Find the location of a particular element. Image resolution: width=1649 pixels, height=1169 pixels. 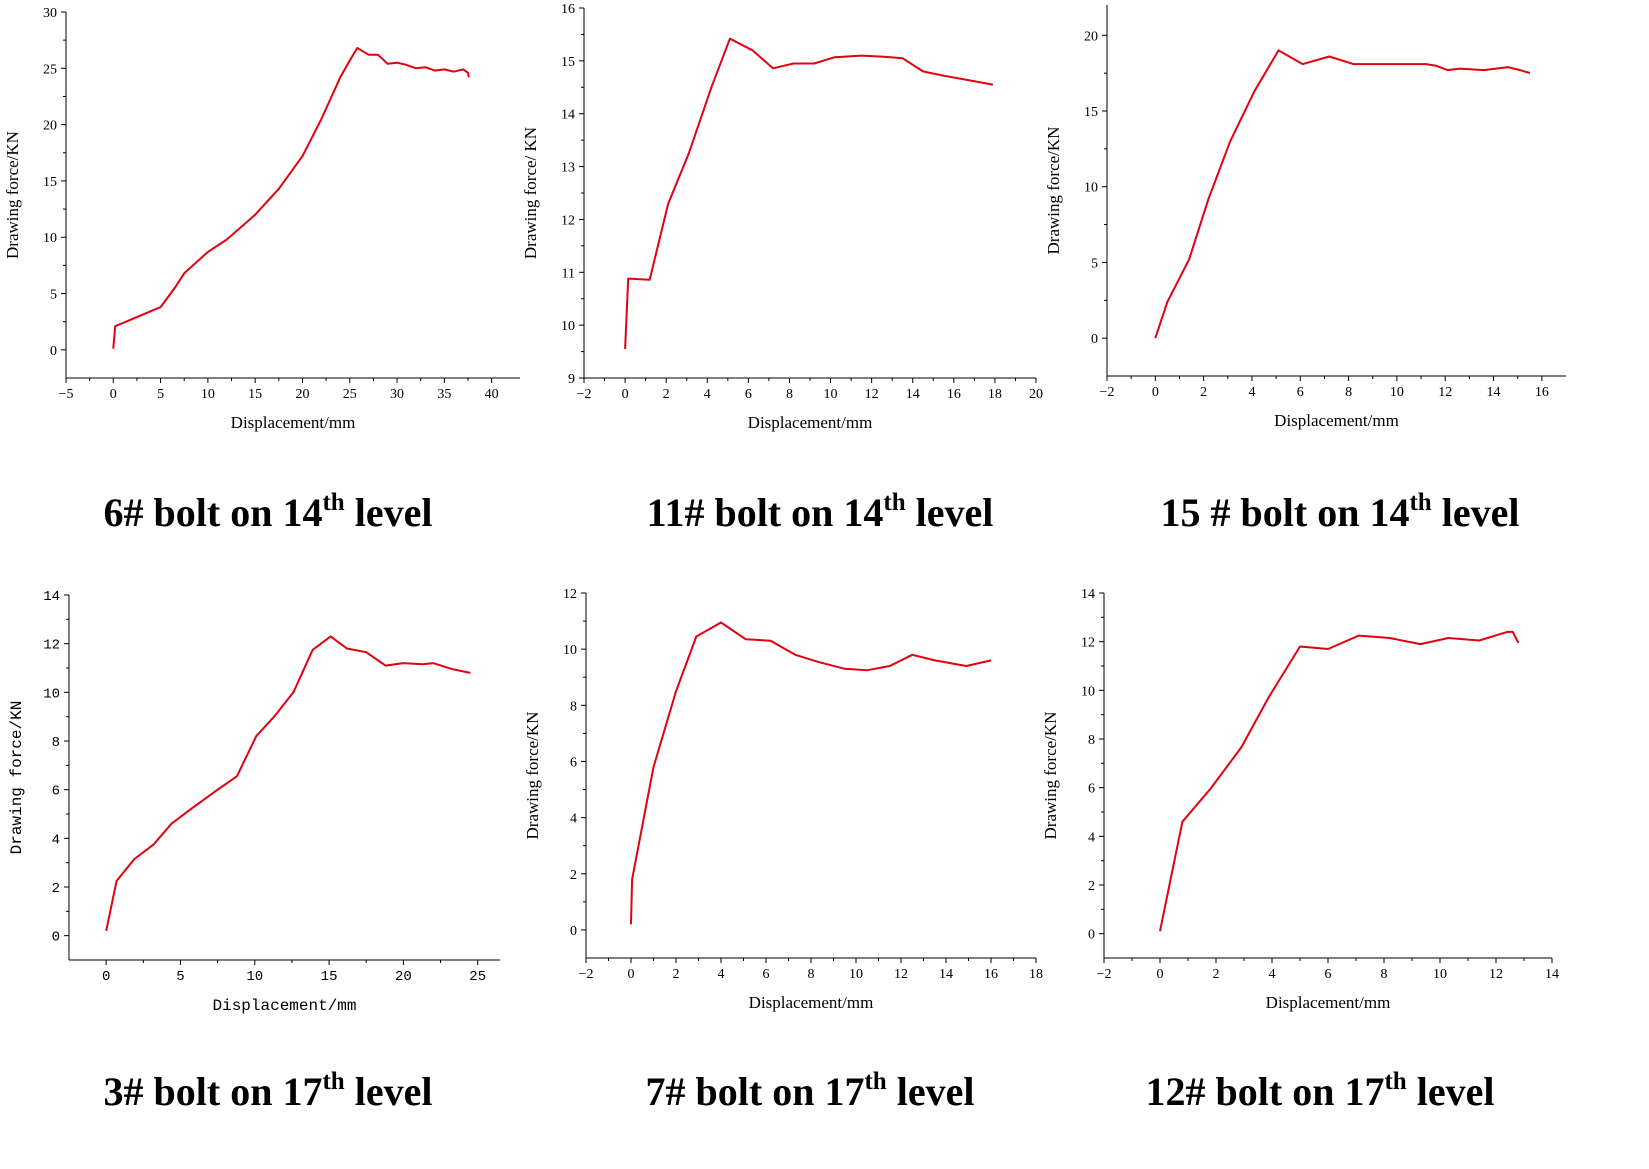

y-tick-label: 11 is located at coordinates (568, 273).